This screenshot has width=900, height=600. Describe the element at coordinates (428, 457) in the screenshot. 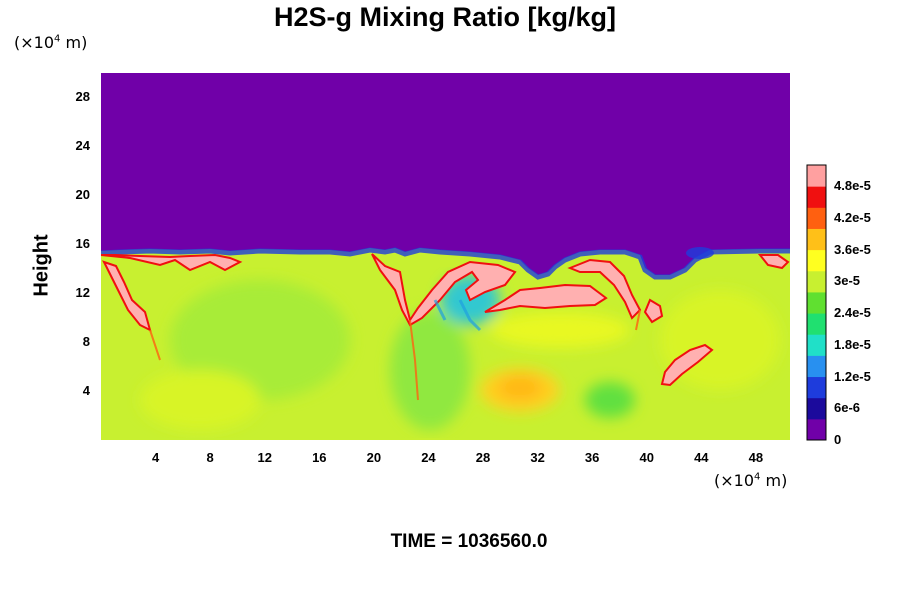

I see `x-tick-label: 24` at that location.